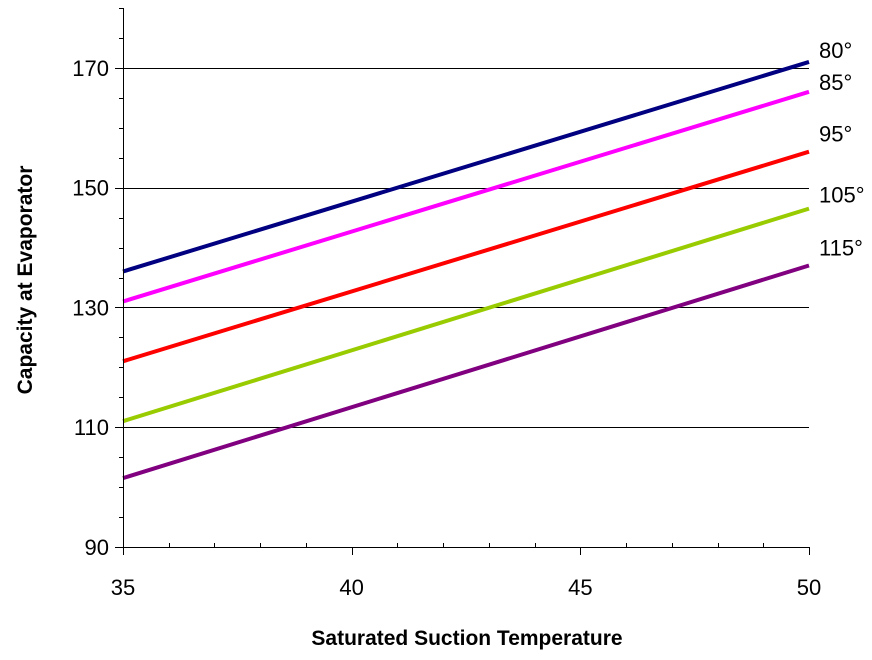 This screenshot has width=872, height=660. Describe the element at coordinates (90, 68) in the screenshot. I see `y-tick-label: 170` at that location.